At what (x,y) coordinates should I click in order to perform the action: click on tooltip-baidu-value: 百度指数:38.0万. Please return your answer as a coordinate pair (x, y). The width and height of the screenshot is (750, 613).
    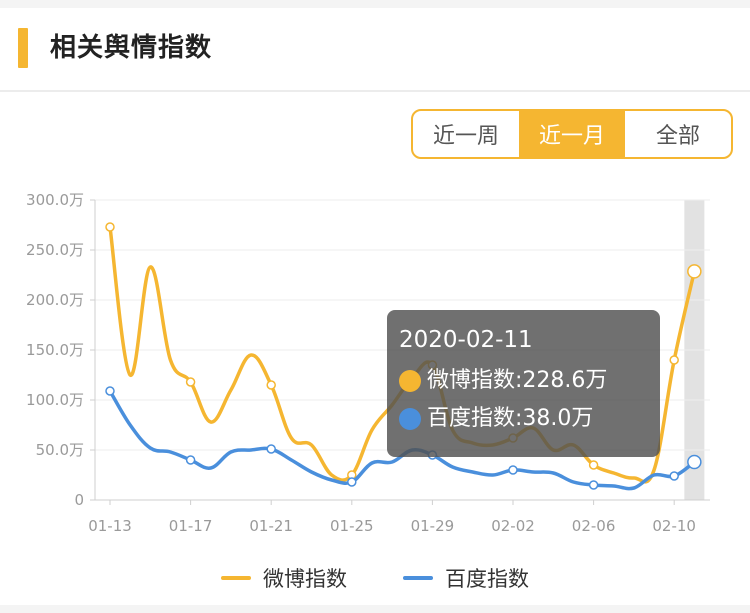
    Looking at the image, I should click on (510, 418).